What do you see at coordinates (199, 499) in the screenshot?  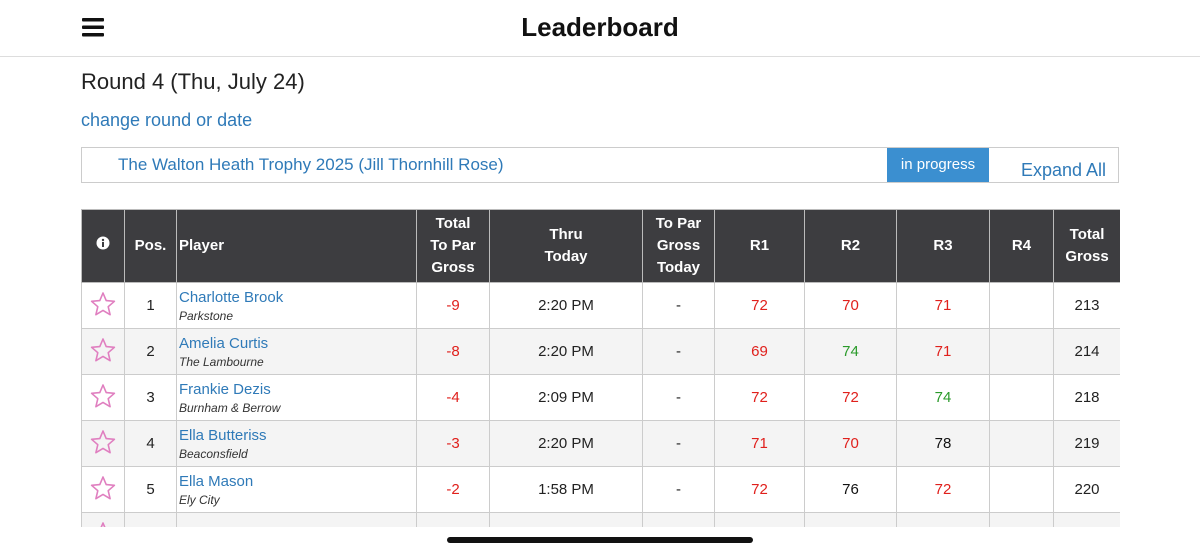 I see `player-club: Ely City` at bounding box center [199, 499].